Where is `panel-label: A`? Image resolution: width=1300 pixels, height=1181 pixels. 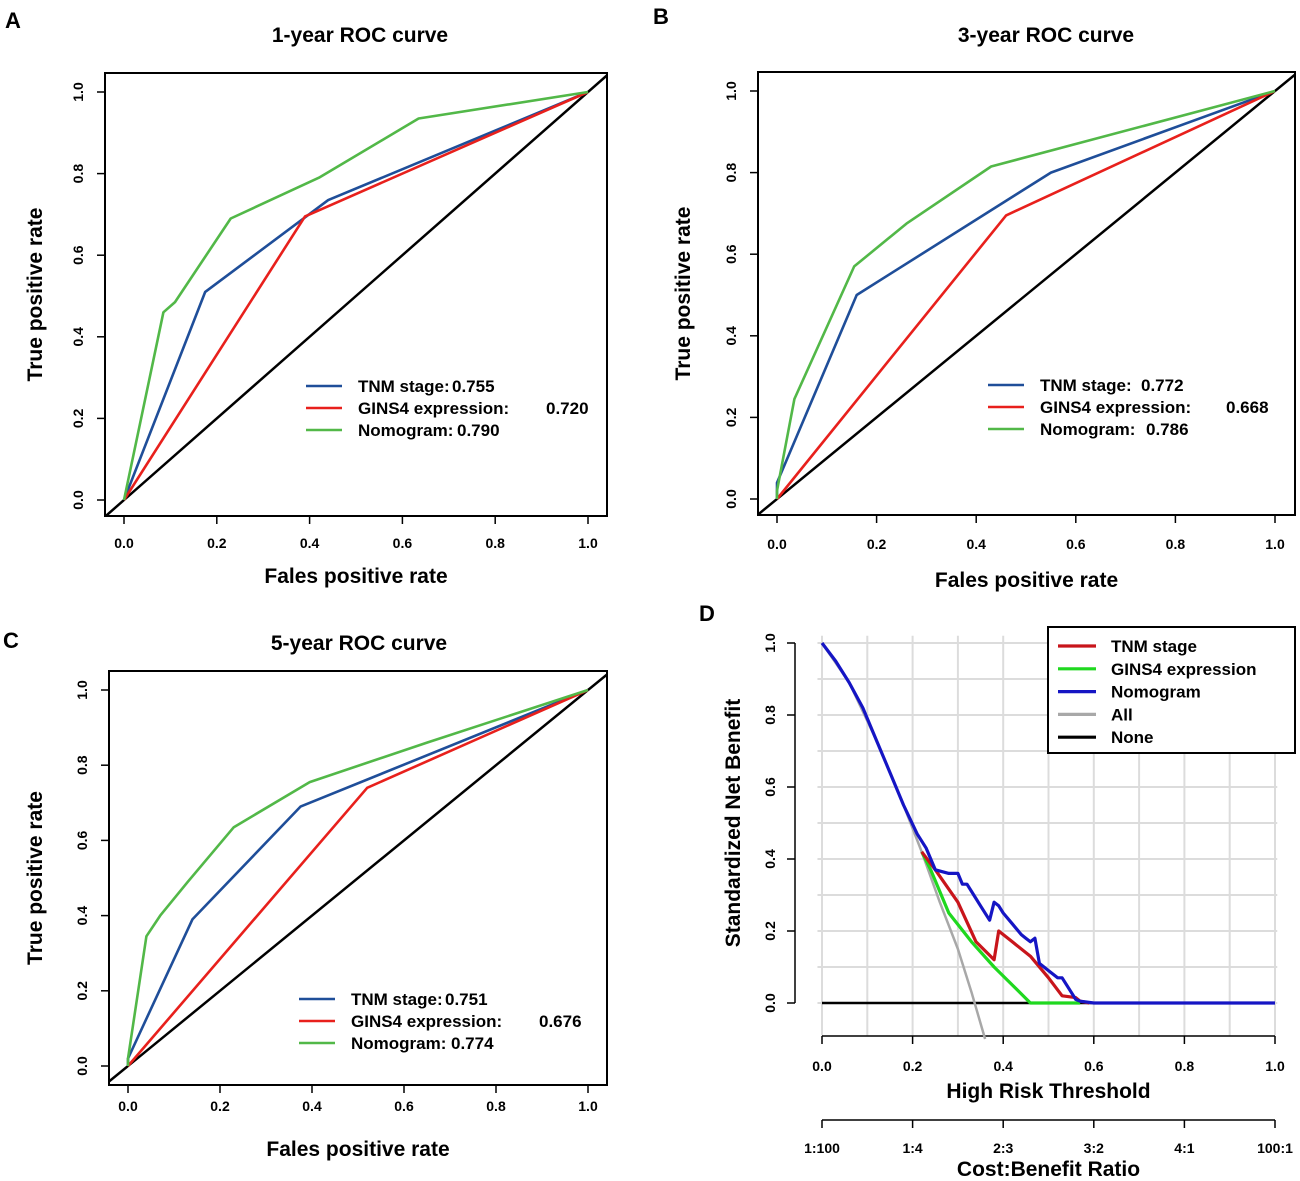
panel-label: A is located at coordinates (13, 20).